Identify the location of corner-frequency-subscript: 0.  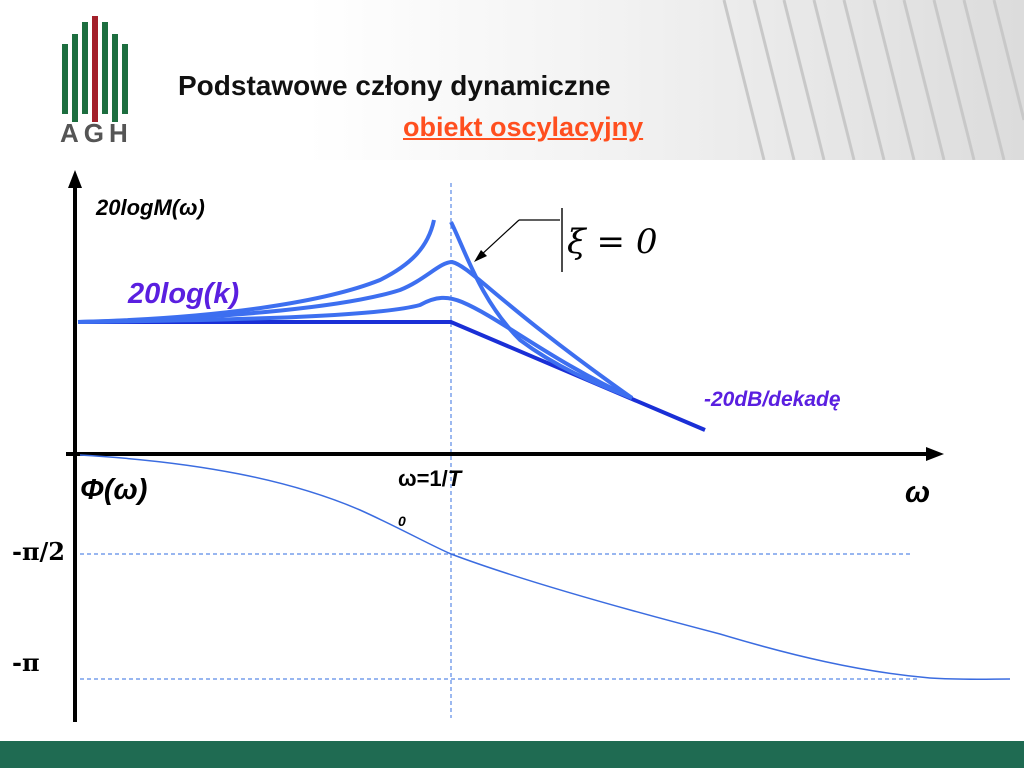
(402, 521).